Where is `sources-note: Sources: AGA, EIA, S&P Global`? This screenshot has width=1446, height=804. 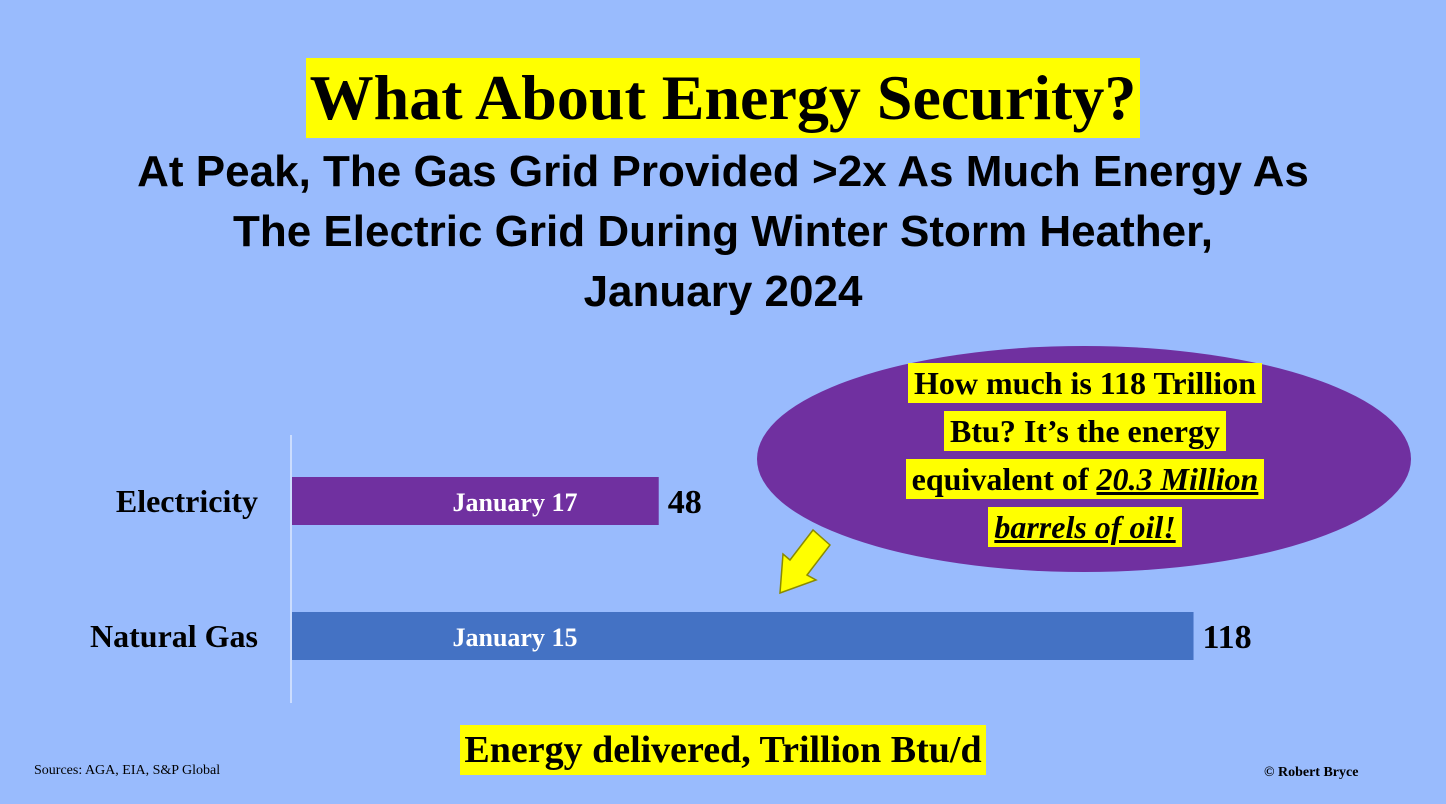 sources-note: Sources: AGA, EIA, S&P Global is located at coordinates (127, 770).